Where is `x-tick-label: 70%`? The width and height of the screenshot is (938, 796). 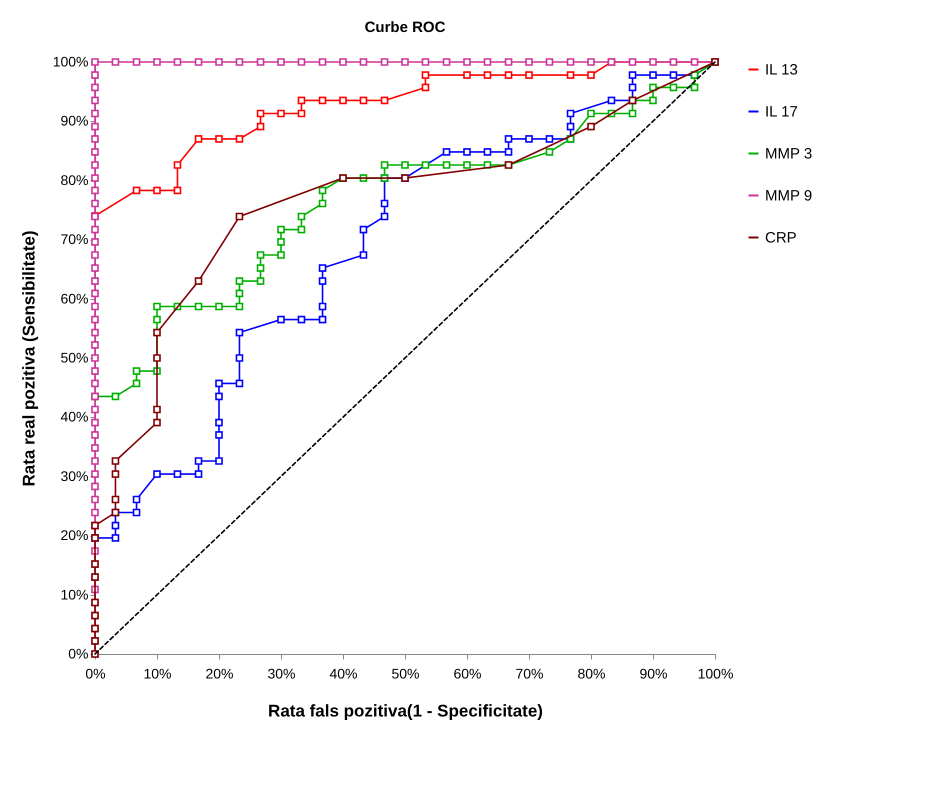 x-tick-label: 70% is located at coordinates (529, 674).